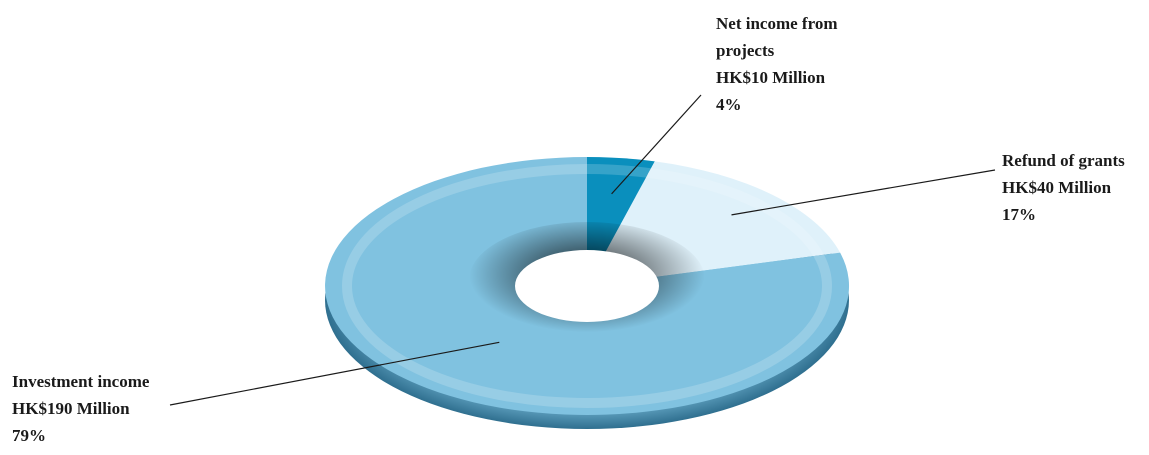 The height and width of the screenshot is (455, 1149). What do you see at coordinates (771, 77) in the screenshot?
I see `slice-value-label: HK$10 Million` at bounding box center [771, 77].